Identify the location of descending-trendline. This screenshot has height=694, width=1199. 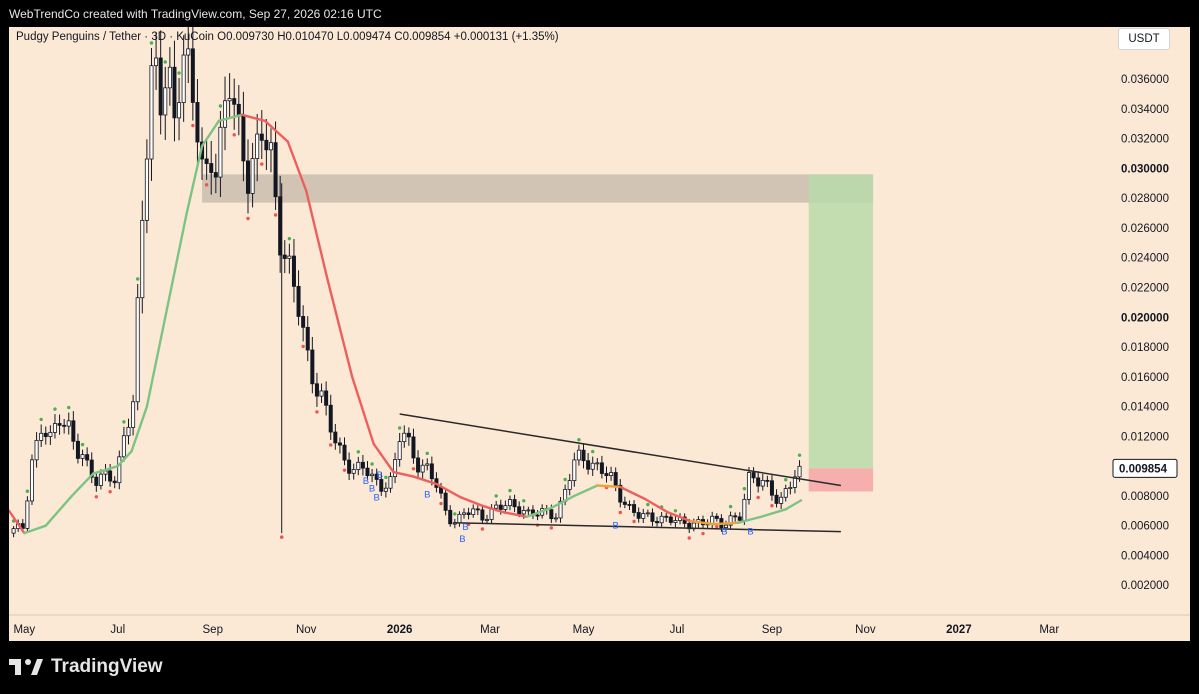
(620, 450).